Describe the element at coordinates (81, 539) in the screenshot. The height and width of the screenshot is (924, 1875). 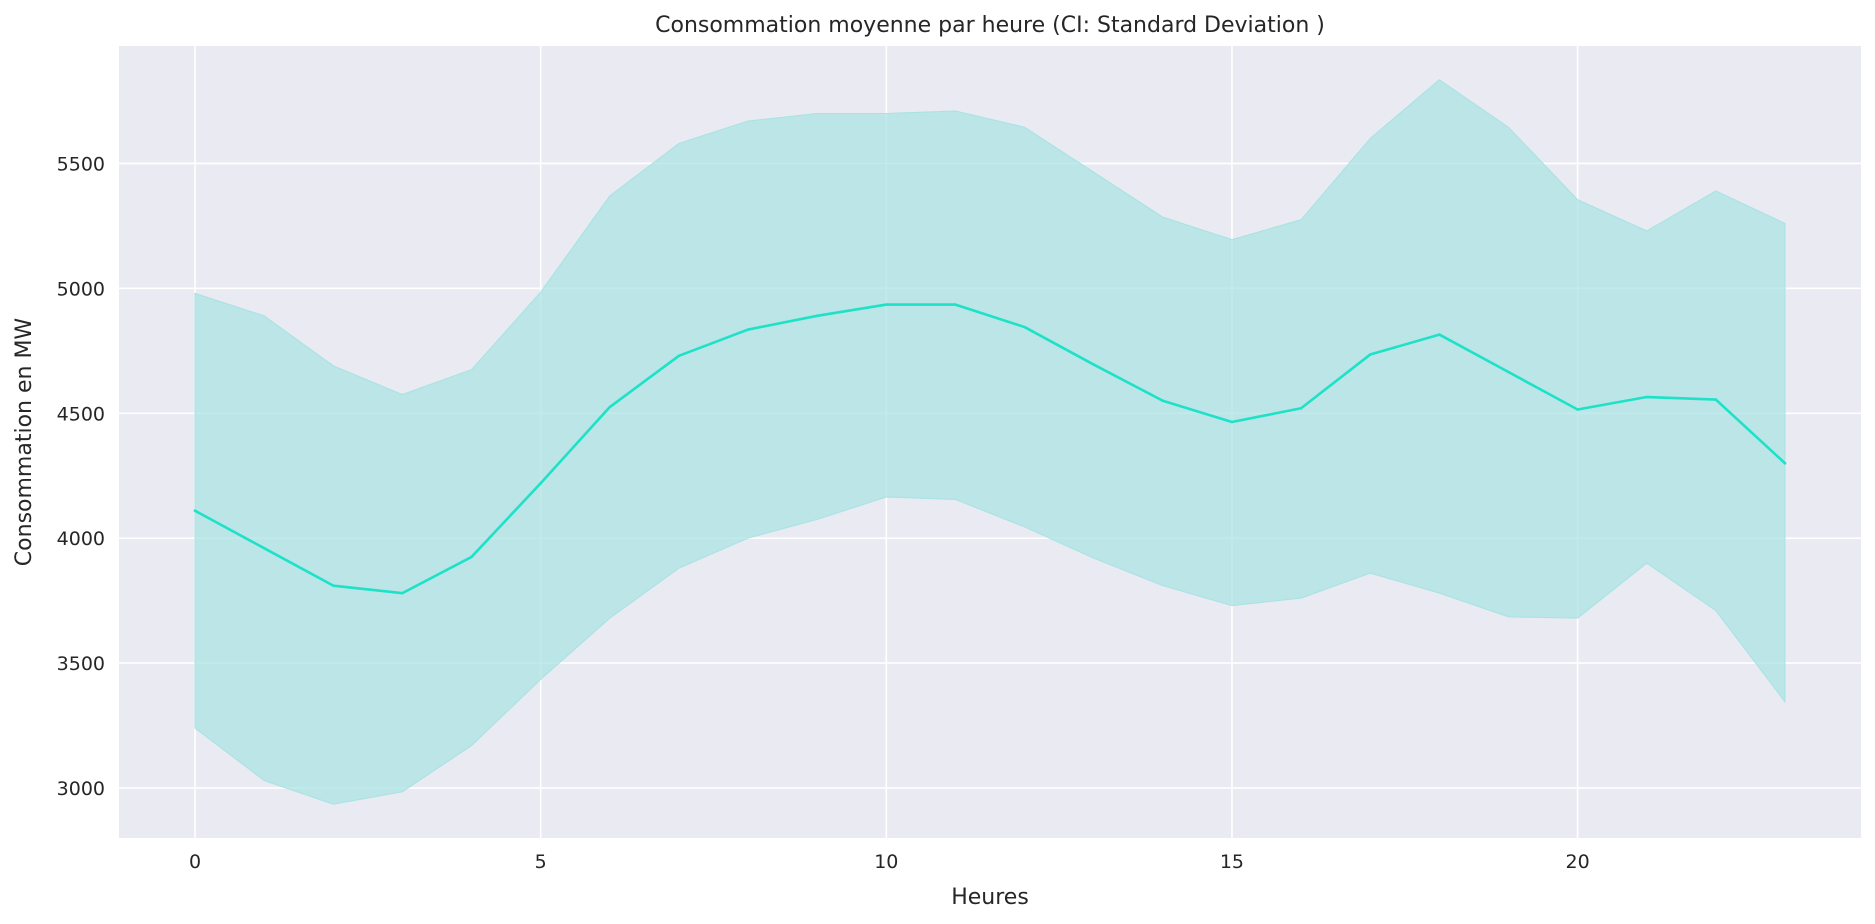
I see `y-tick-label: 4000` at that location.